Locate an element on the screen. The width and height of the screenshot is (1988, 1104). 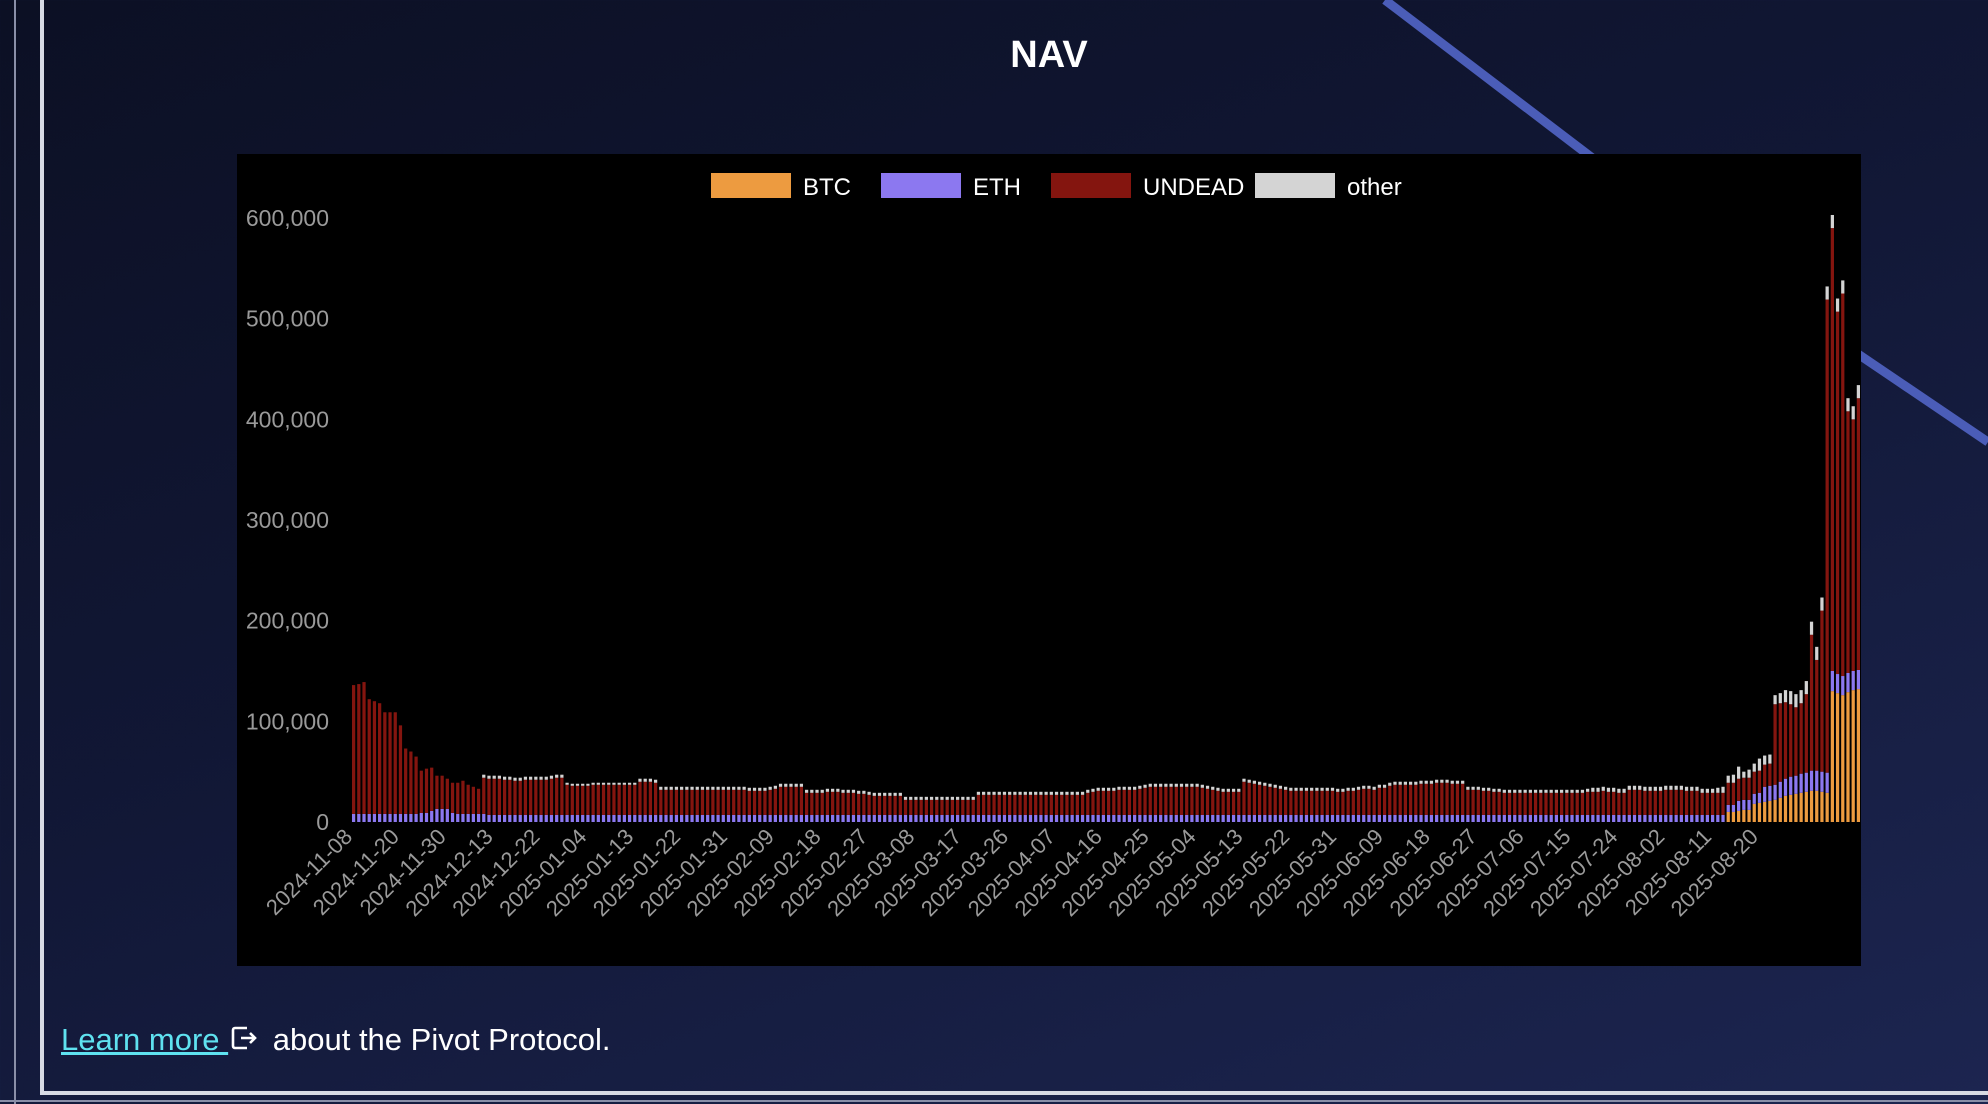
learn-more-link: Learn more is located at coordinates (144, 1039).